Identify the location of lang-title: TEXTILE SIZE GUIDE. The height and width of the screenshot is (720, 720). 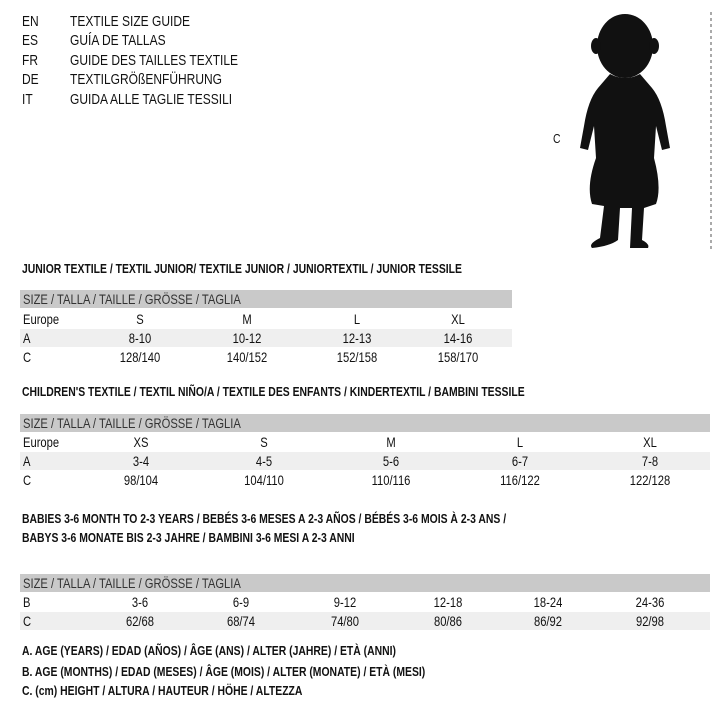
(130, 21).